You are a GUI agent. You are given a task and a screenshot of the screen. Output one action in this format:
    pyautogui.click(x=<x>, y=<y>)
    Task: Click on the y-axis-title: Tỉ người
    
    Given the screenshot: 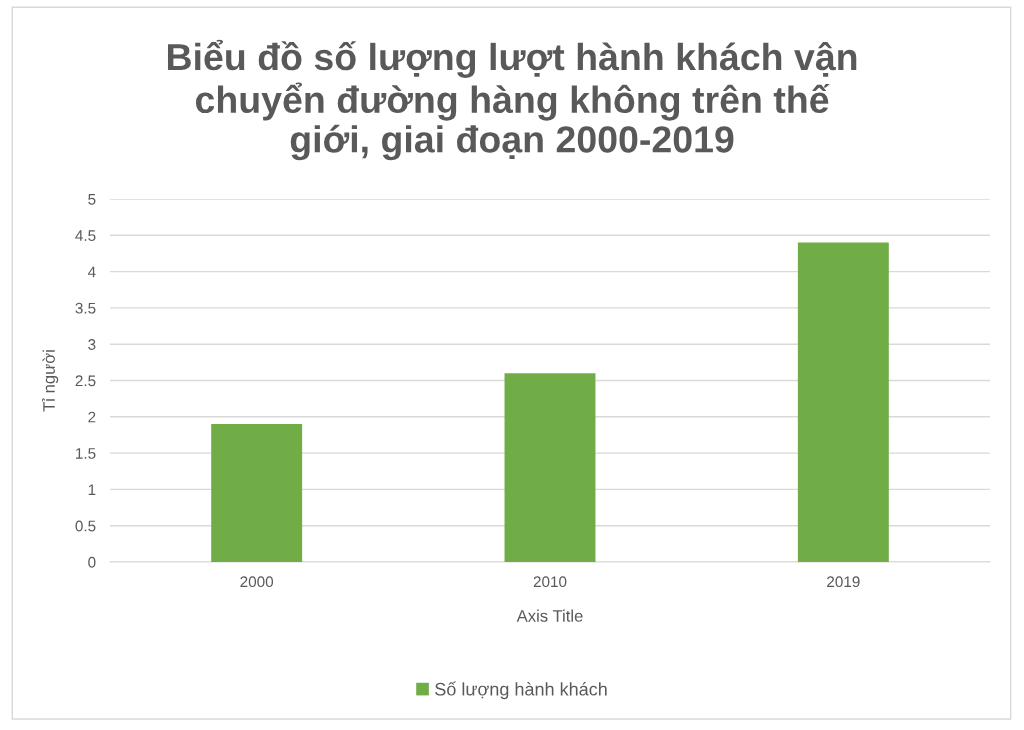 What is the action you would take?
    pyautogui.click(x=50, y=381)
    